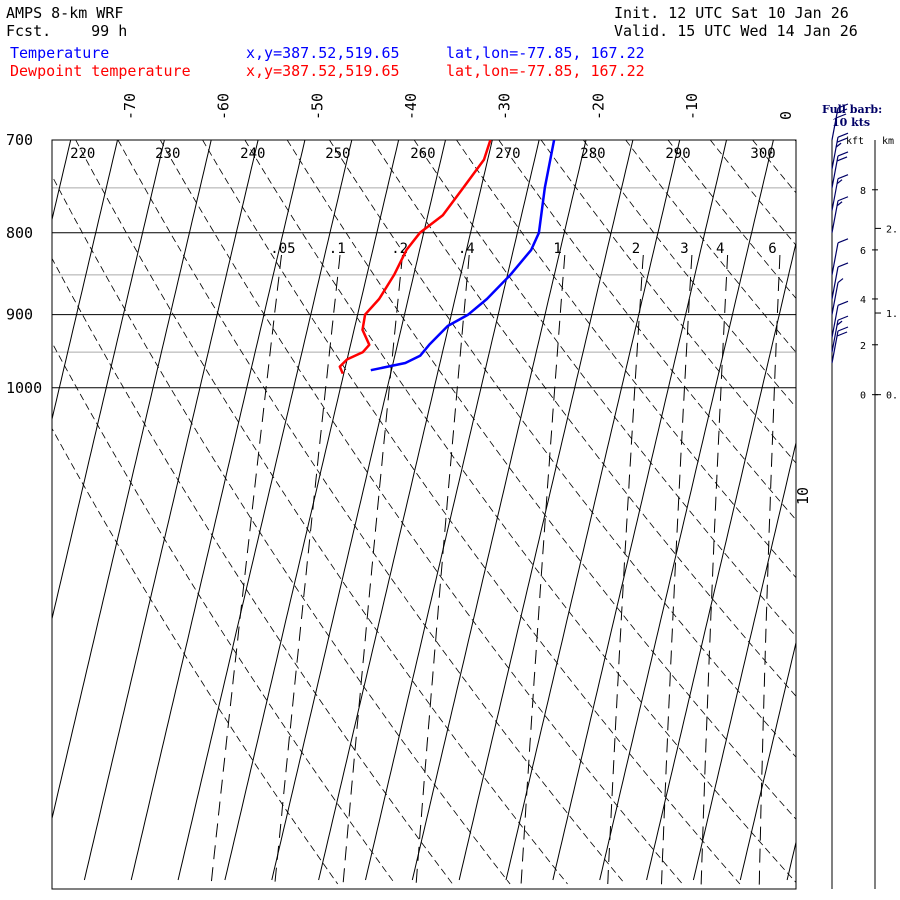 The width and height of the screenshot is (900, 900). Describe the element at coordinates (109, 31) in the screenshot. I see `fcst-value: 99 h` at that location.